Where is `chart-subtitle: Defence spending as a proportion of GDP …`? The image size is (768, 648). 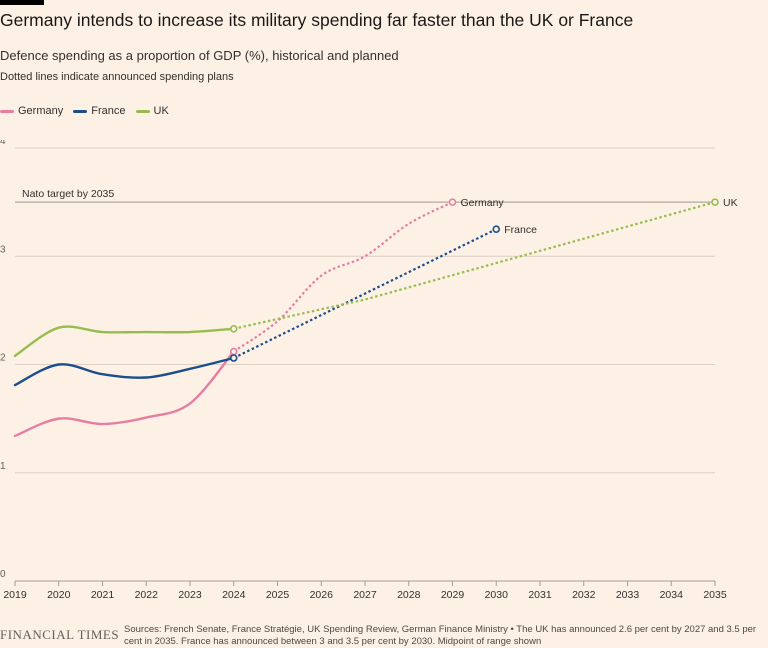
chart-subtitle: Defence spending as a proportion of GDP … is located at coordinates (199, 55).